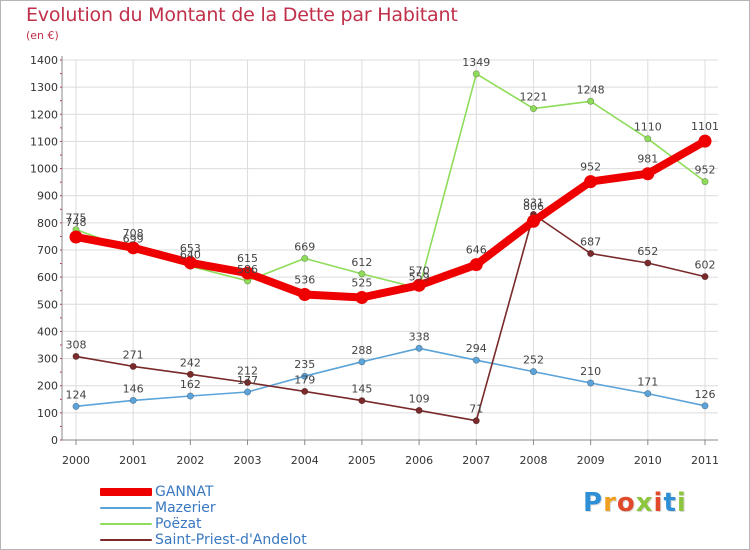  Describe the element at coordinates (705, 170) in the screenshot. I see `data-label-po-zat: 952` at that location.